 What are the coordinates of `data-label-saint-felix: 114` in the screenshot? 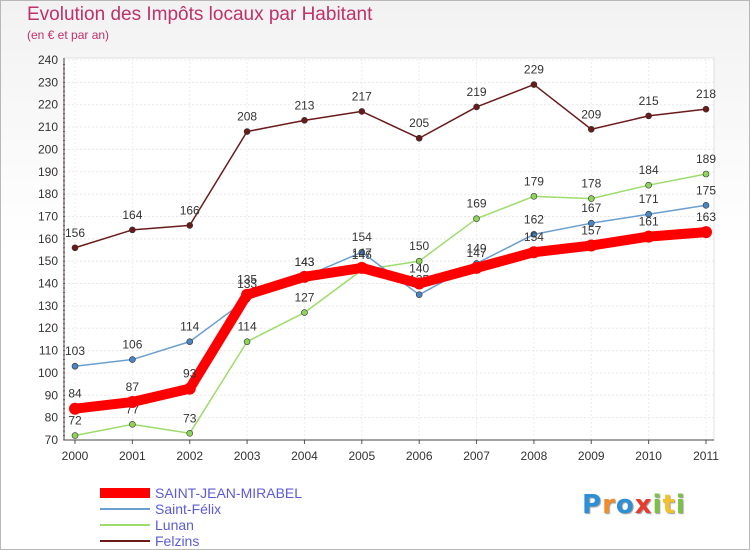 It's located at (189, 327).